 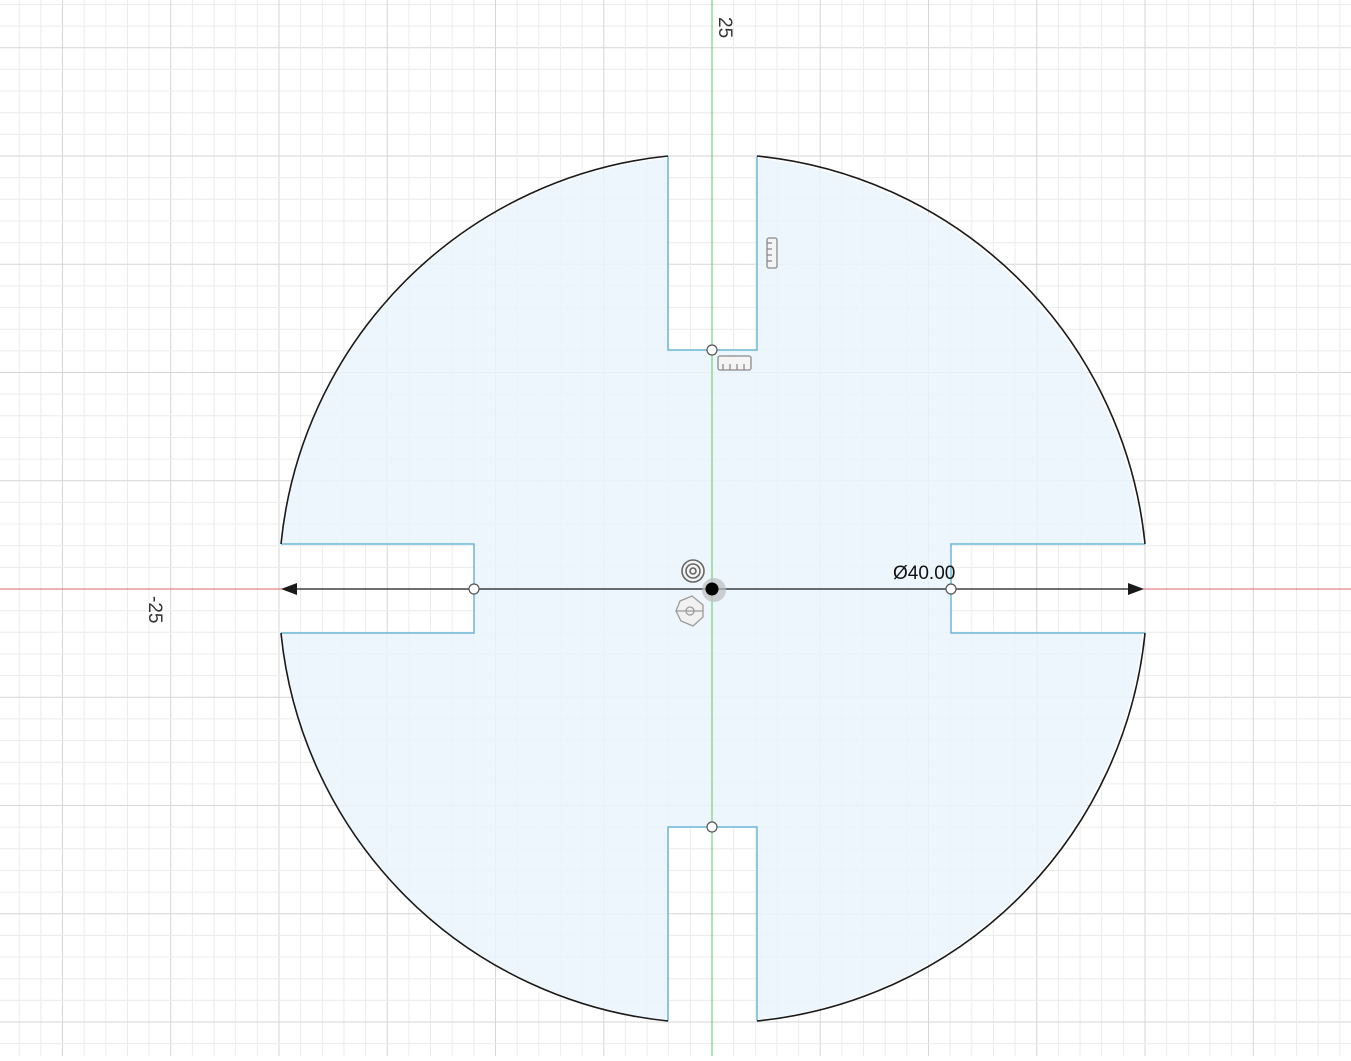 I want to click on constraint-glyphs, so click(x=726, y=432).